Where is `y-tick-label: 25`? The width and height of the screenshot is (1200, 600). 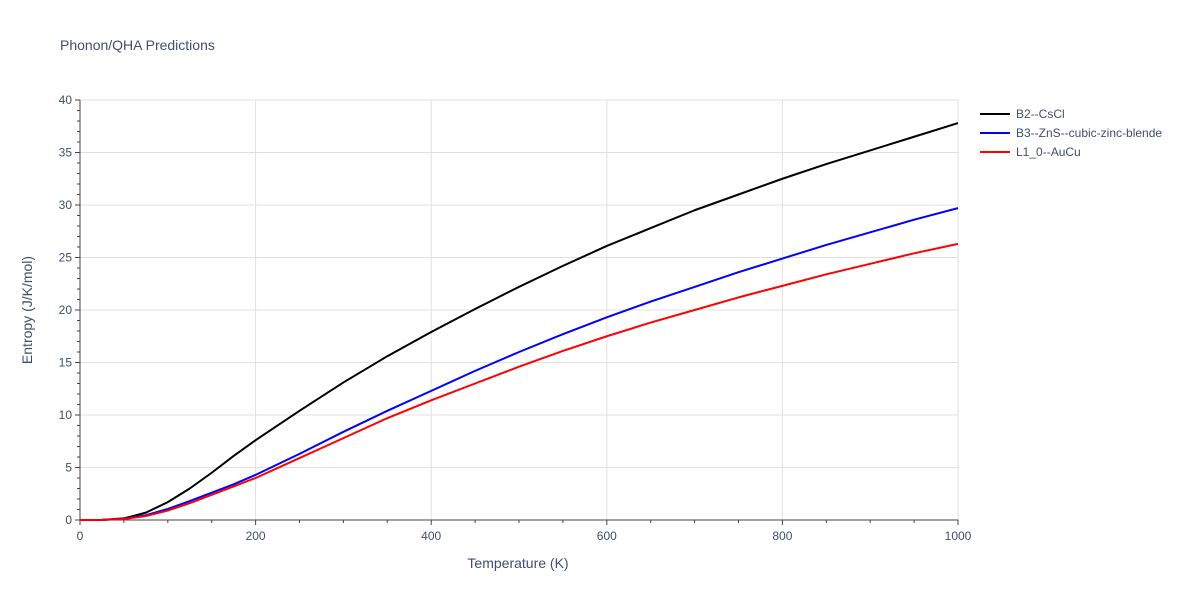
y-tick-label: 25 is located at coordinates (66, 258).